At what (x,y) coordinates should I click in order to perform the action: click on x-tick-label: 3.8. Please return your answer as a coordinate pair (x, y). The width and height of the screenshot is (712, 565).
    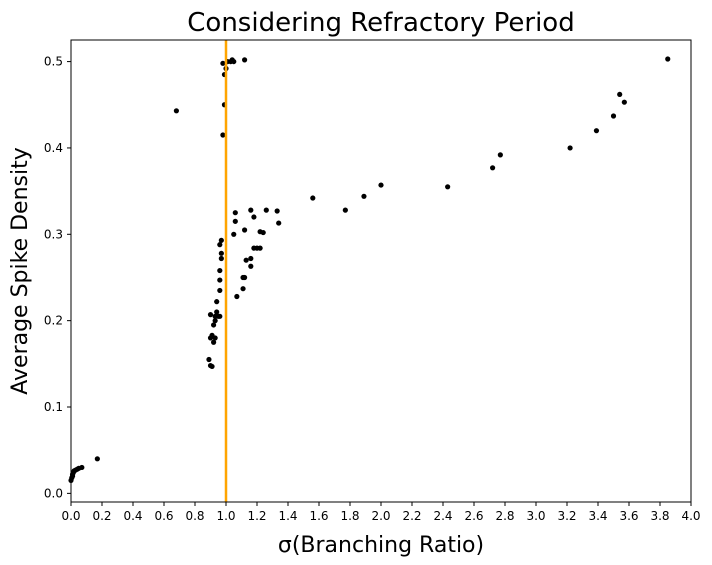
    Looking at the image, I should click on (659, 516).